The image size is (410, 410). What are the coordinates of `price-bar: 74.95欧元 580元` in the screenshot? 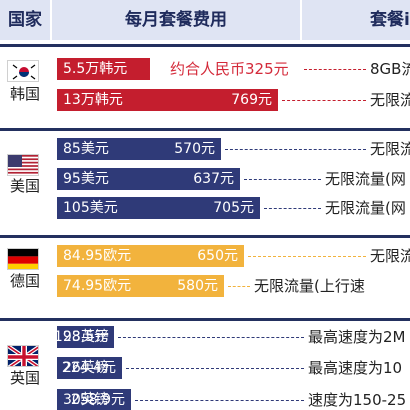 It's located at (140, 286).